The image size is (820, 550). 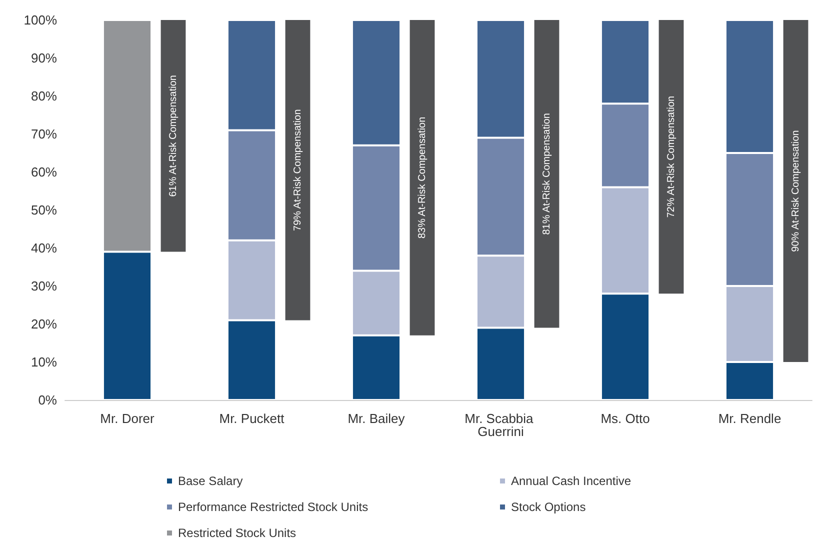 What do you see at coordinates (377, 418) in the screenshot?
I see `x-tick-label: Mr. Bailey` at bounding box center [377, 418].